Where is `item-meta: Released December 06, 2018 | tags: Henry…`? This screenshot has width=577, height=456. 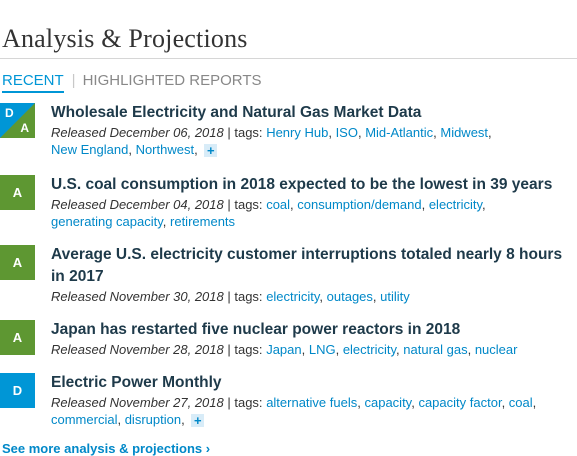
item-meta: Released December 06, 2018 | tags: Henry… is located at coordinates (271, 141).